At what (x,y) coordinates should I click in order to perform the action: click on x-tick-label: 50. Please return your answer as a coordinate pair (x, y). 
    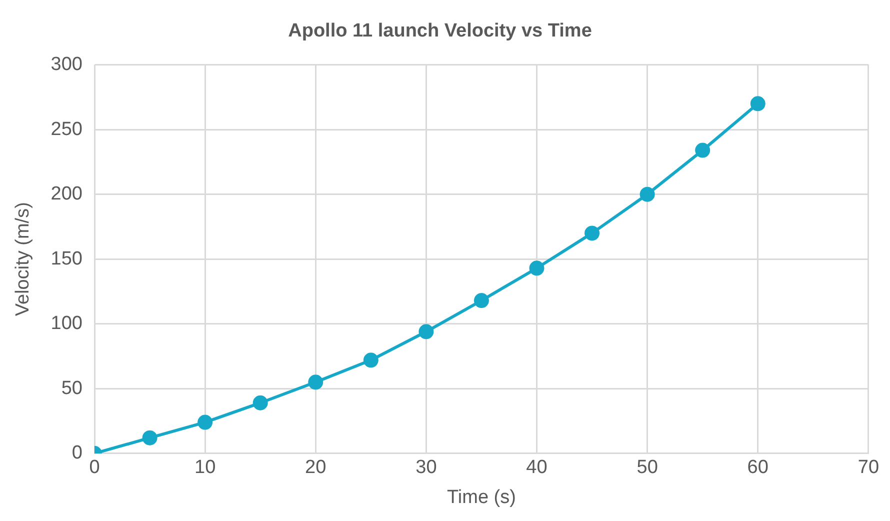
    Looking at the image, I should click on (647, 467).